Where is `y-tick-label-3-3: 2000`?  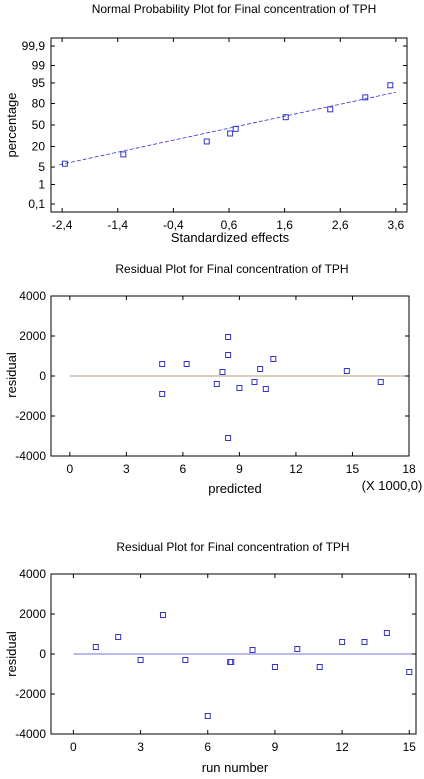 y-tick-label-3-3: 2000 is located at coordinates (32, 614).